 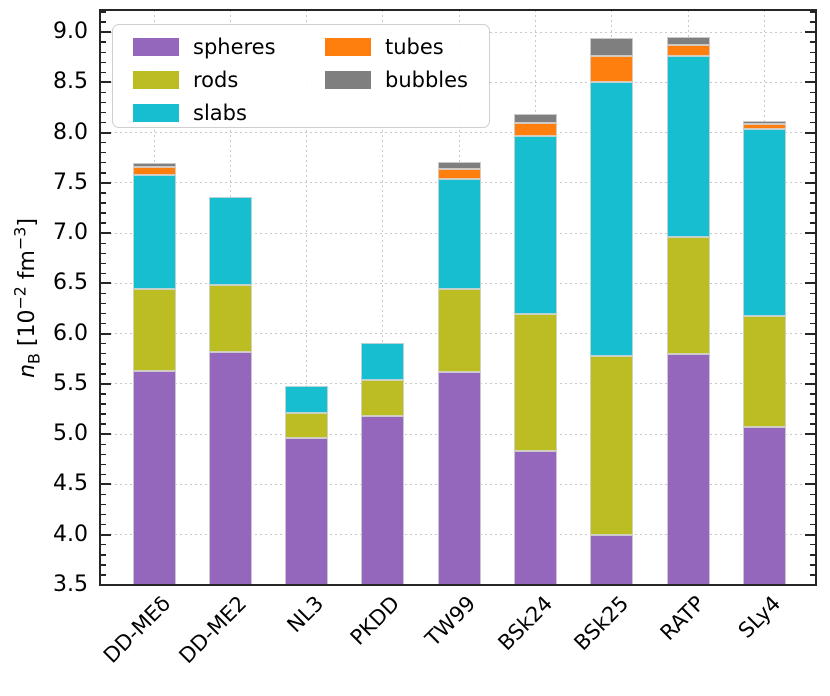 I want to click on legend-swatch-slabs, so click(x=156, y=113).